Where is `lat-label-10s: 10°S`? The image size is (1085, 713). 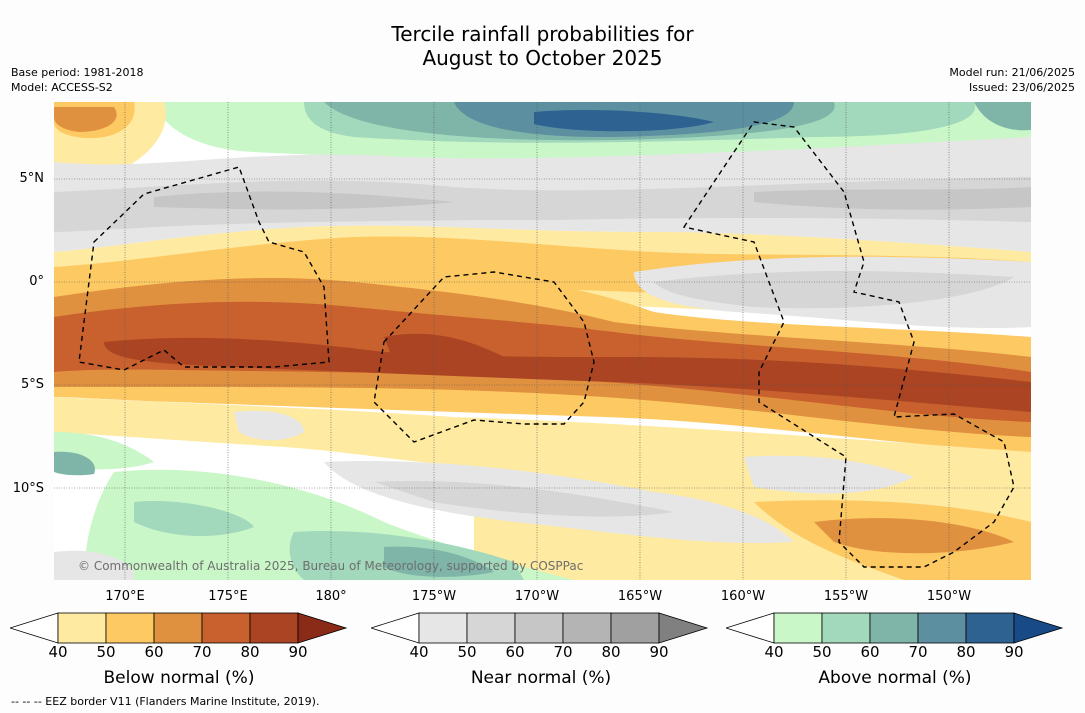
lat-label-10s: 10°S is located at coordinates (28, 488).